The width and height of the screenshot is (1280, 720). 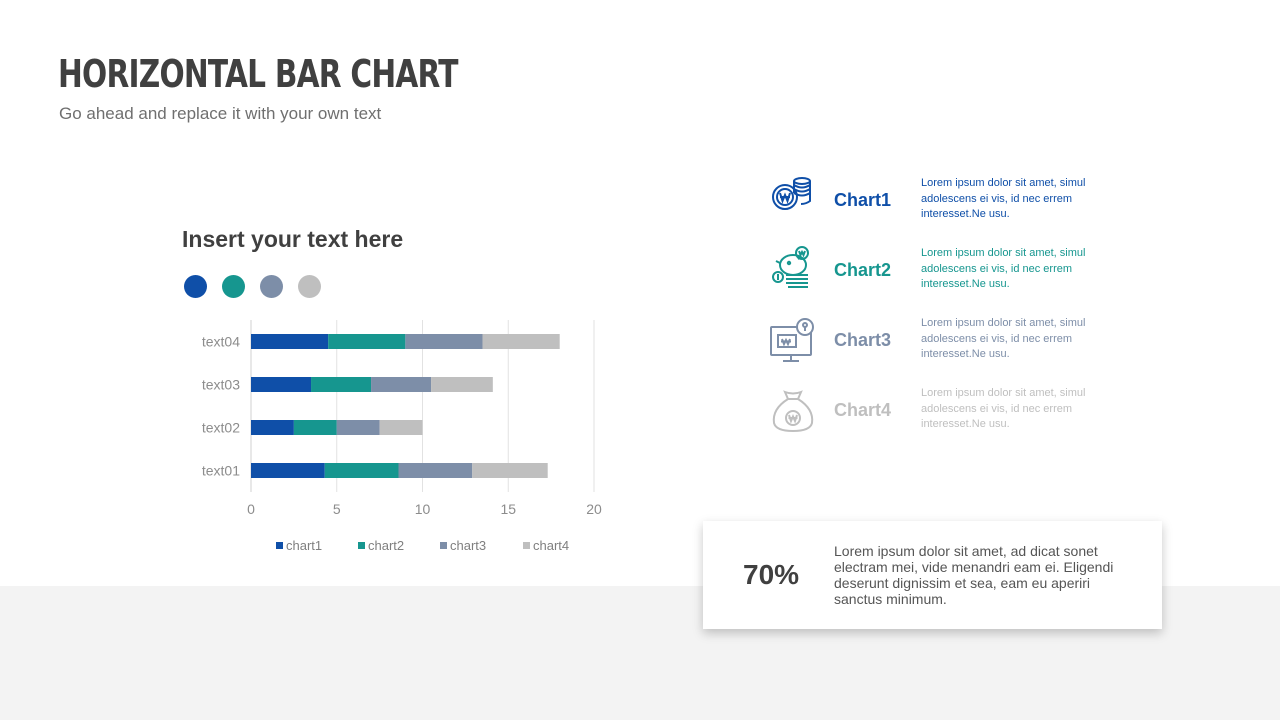 What do you see at coordinates (272, 427) in the screenshot?
I see `bar-chart1-text02` at bounding box center [272, 427].